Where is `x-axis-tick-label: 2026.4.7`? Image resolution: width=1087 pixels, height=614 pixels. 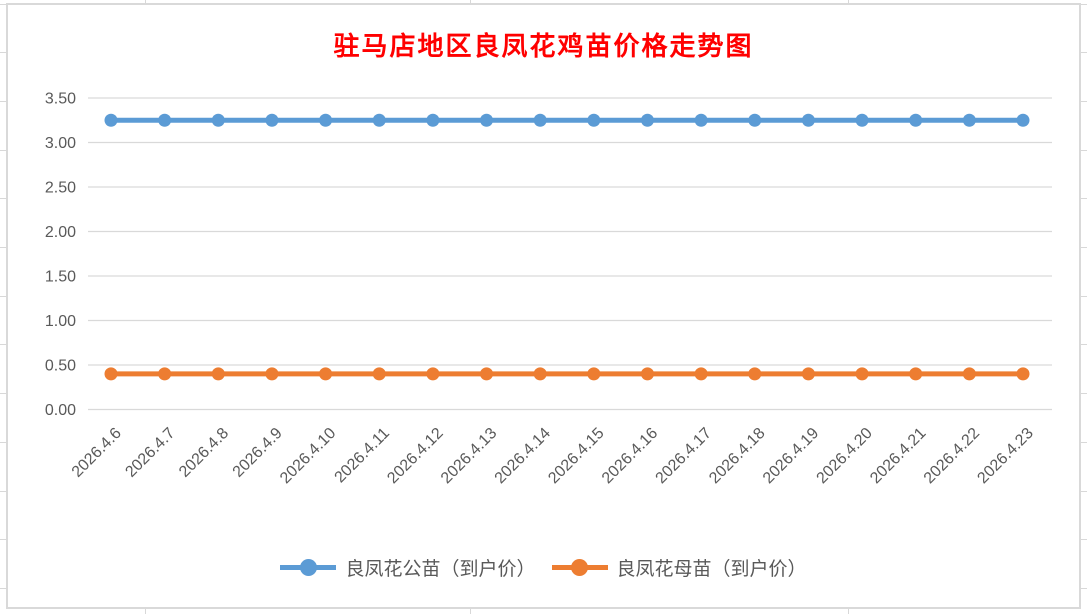 x-axis-tick-label: 2026.4.7 is located at coordinates (150, 453).